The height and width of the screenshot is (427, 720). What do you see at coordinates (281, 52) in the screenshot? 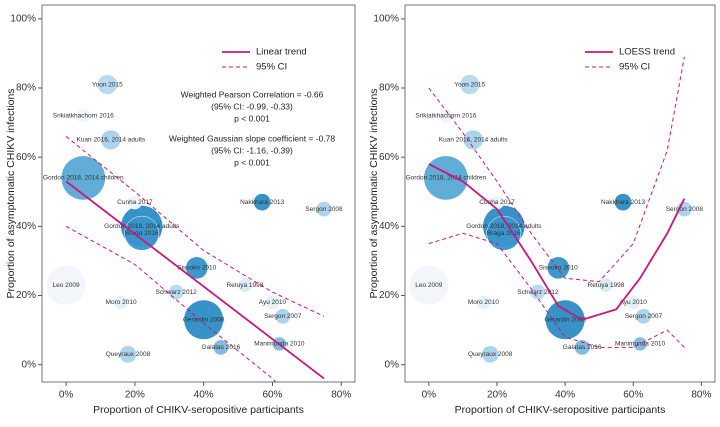
I see `legend-label: Linear trend` at bounding box center [281, 52].